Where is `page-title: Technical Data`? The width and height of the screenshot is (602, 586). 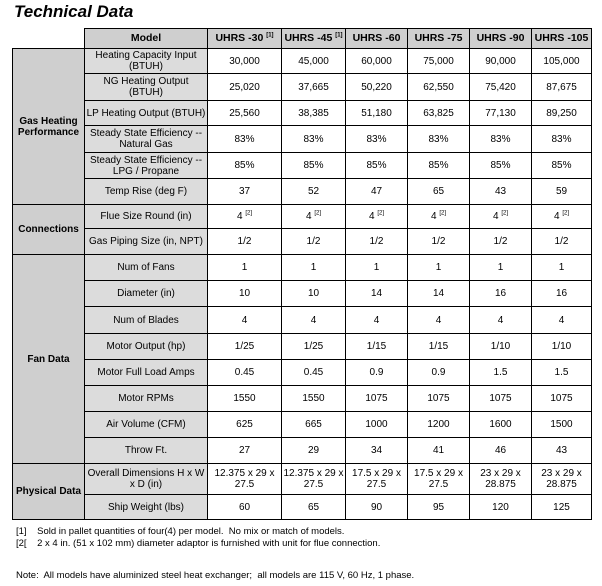 page-title: Technical Data is located at coordinates (74, 11).